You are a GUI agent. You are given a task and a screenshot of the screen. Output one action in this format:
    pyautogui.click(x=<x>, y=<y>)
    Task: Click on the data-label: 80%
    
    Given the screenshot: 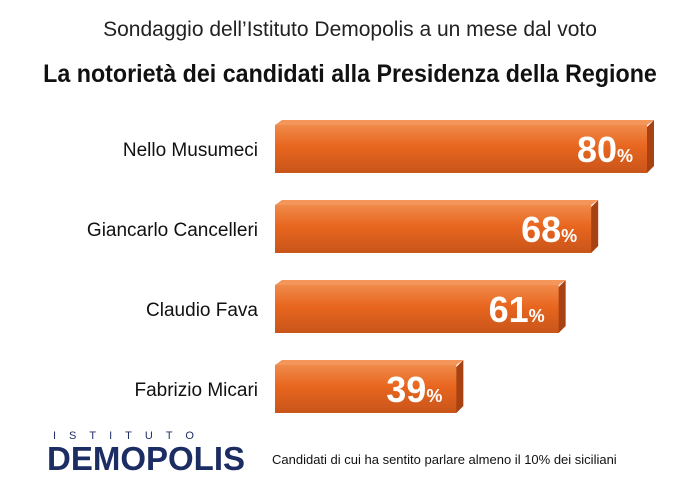 What is the action you would take?
    pyautogui.click(x=605, y=149)
    